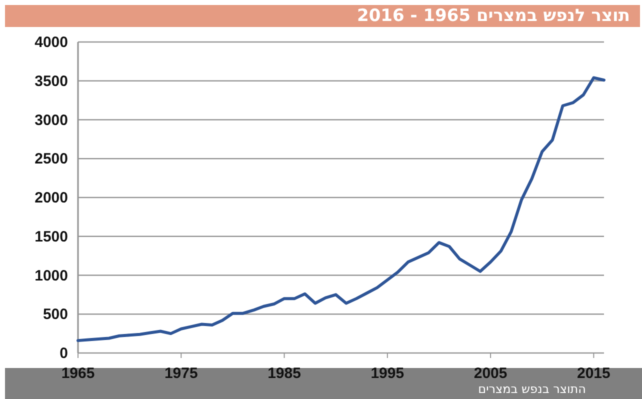  I want to click on y-tick-label: 3500, so click(51, 81).